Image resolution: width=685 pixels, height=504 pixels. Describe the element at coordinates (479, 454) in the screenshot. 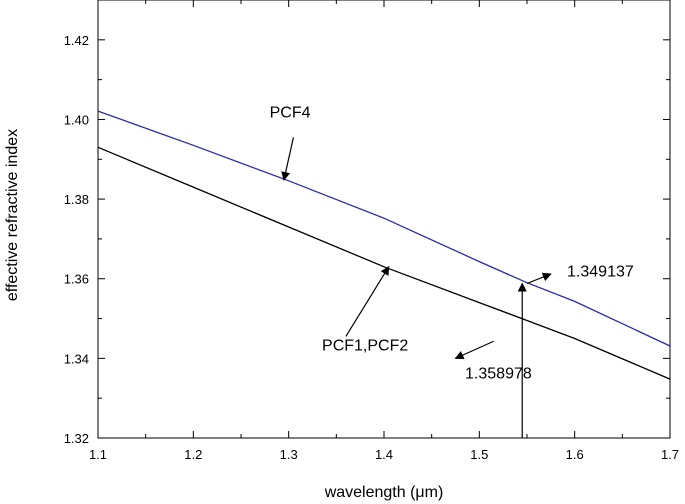

I see `x-tick-label: 1.5` at that location.